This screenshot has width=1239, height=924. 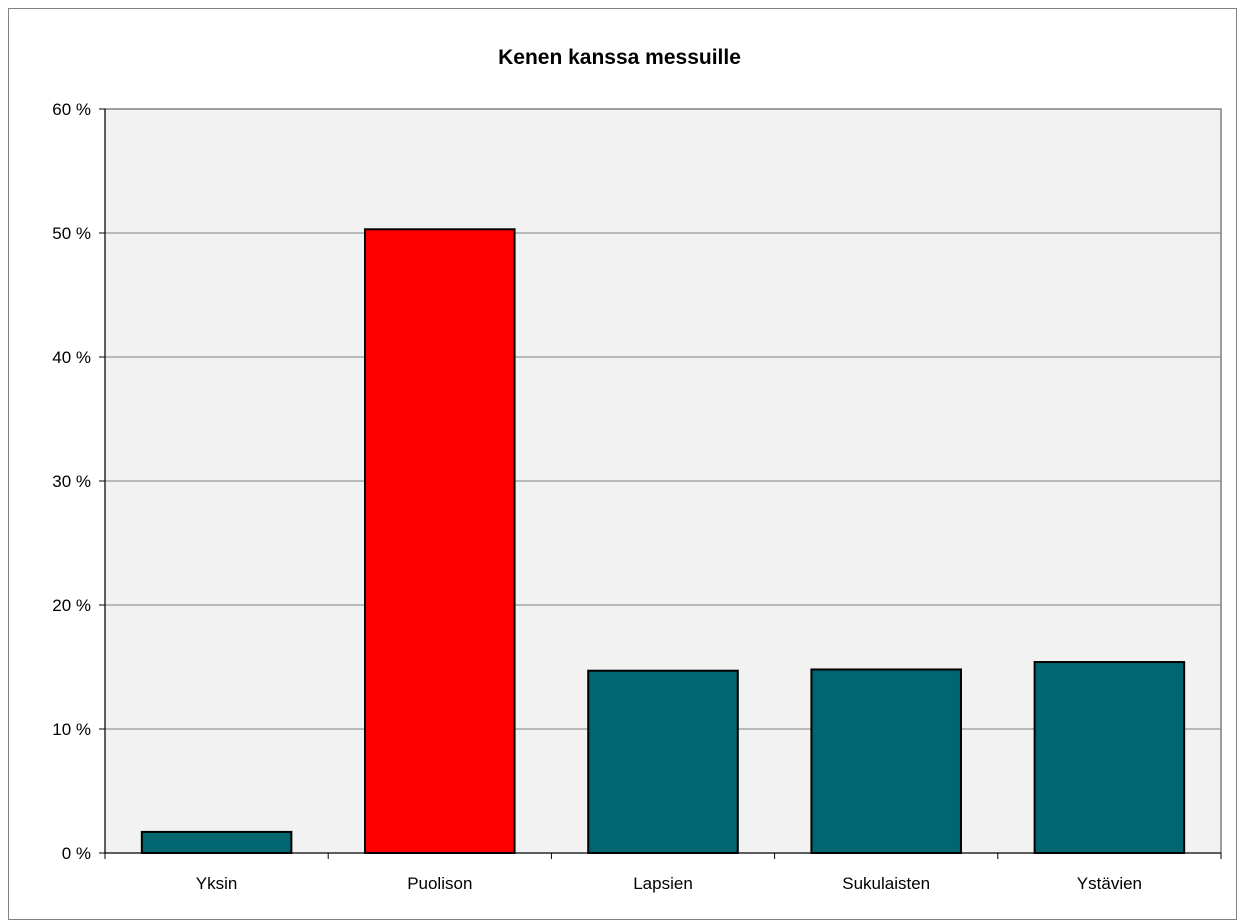 I want to click on x-tick-label: Puolison, so click(x=439, y=883).